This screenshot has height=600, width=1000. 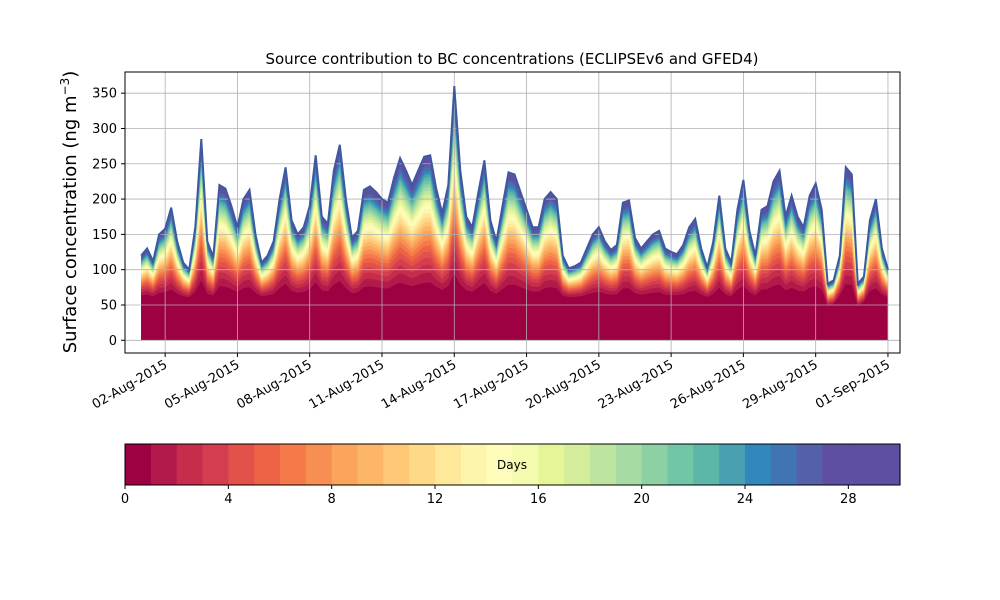 I want to click on colorbar-tick-label: 12, so click(x=435, y=499).